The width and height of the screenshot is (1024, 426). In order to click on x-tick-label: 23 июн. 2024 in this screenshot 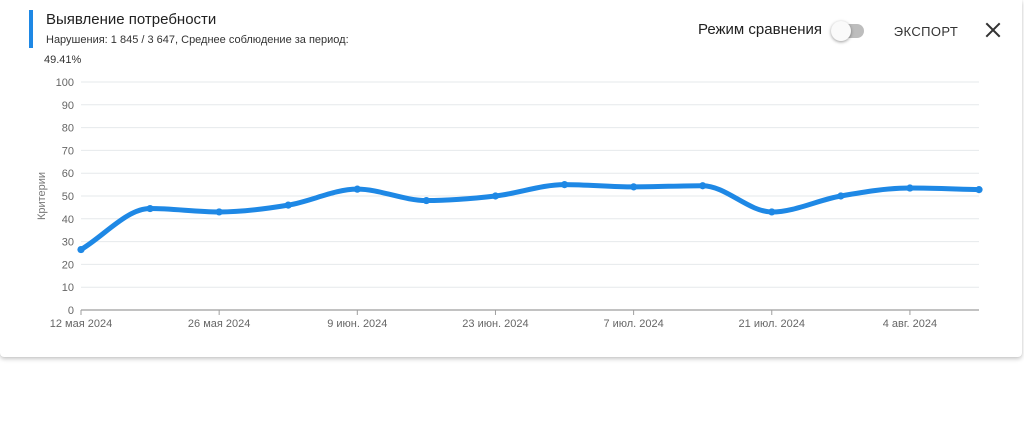, I will do `click(495, 324)`.